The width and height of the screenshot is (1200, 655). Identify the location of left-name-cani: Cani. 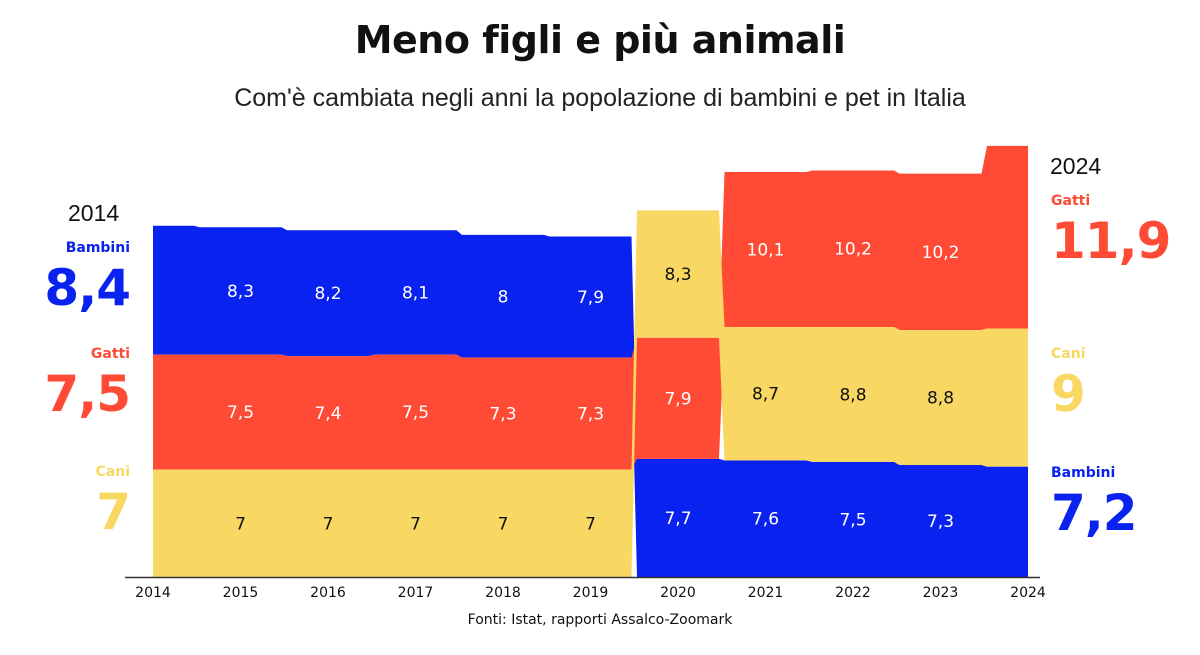
(113, 472).